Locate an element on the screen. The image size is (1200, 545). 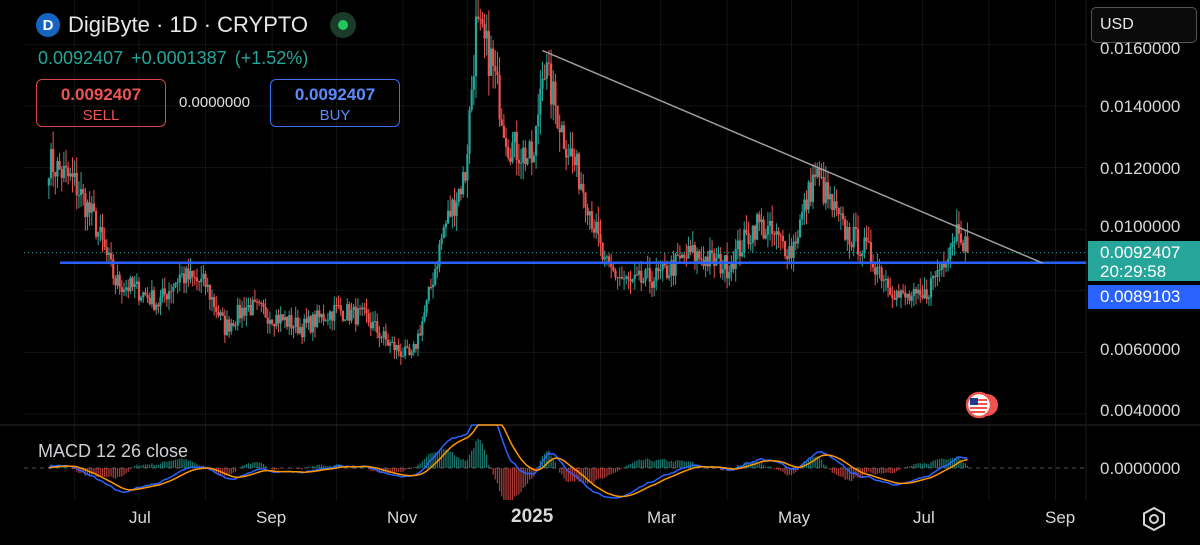
buy-button: 0.0092407 BUY is located at coordinates (335, 103).